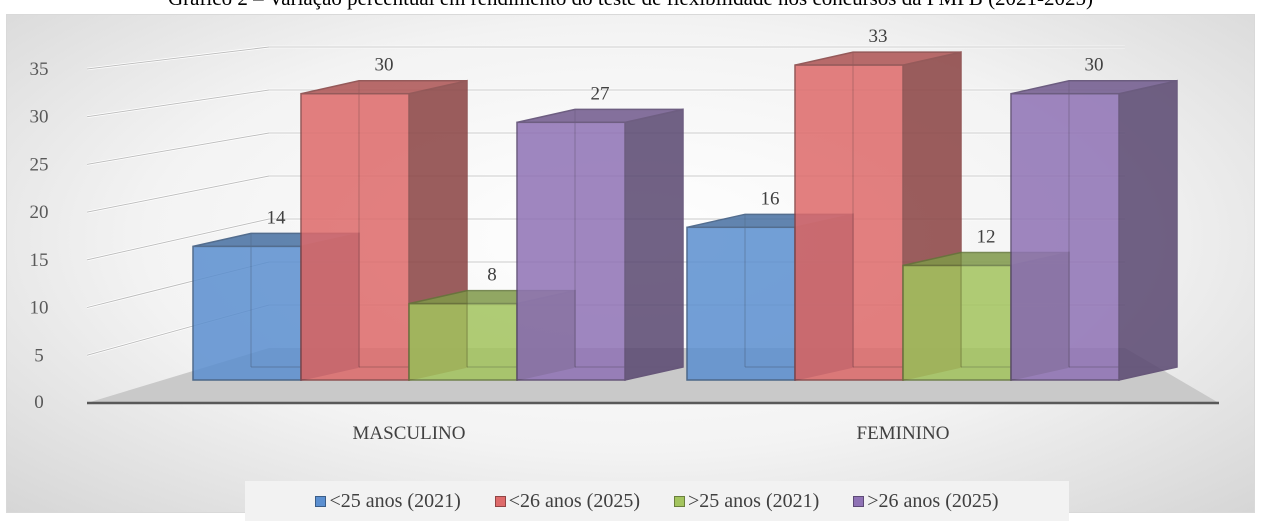 The image size is (1261, 521). What do you see at coordinates (754, 500) in the screenshot?
I see `legend-label: >25 anos (2021)` at bounding box center [754, 500].